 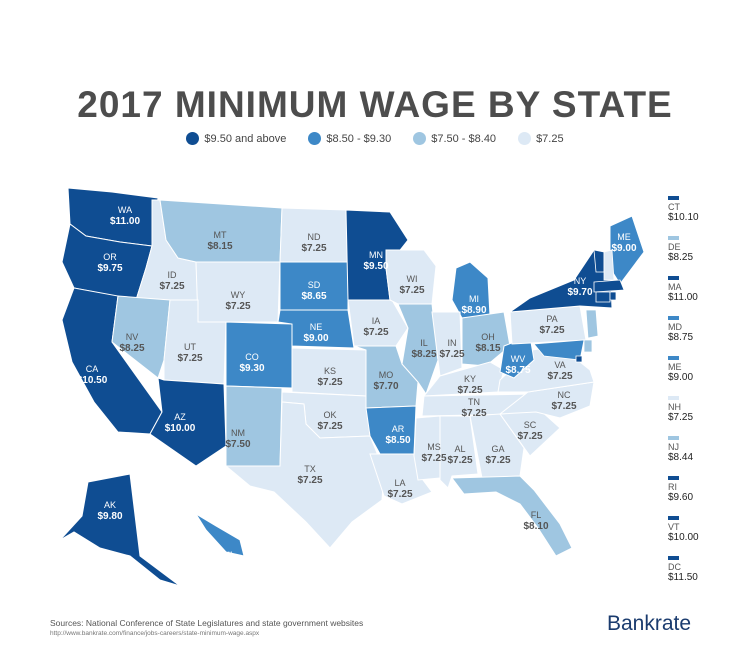 I want to click on side-swatch-nj, so click(x=673, y=438).